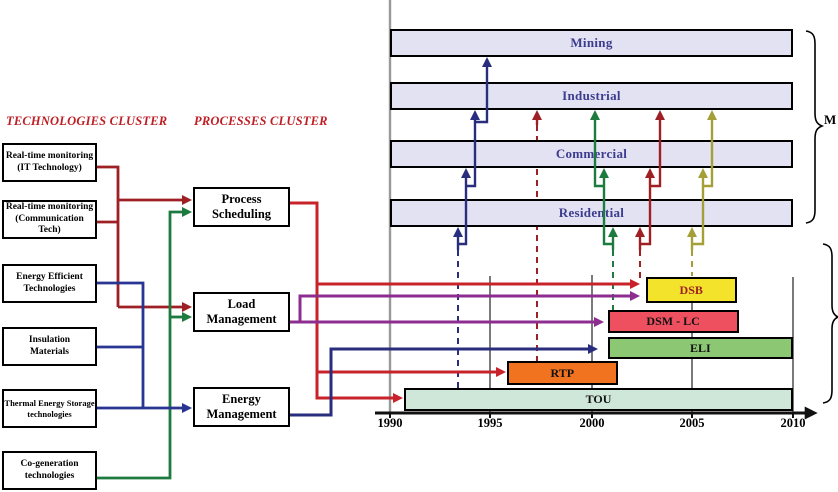  Describe the element at coordinates (490, 423) in the screenshot. I see `year-label-1995: 1995` at that location.